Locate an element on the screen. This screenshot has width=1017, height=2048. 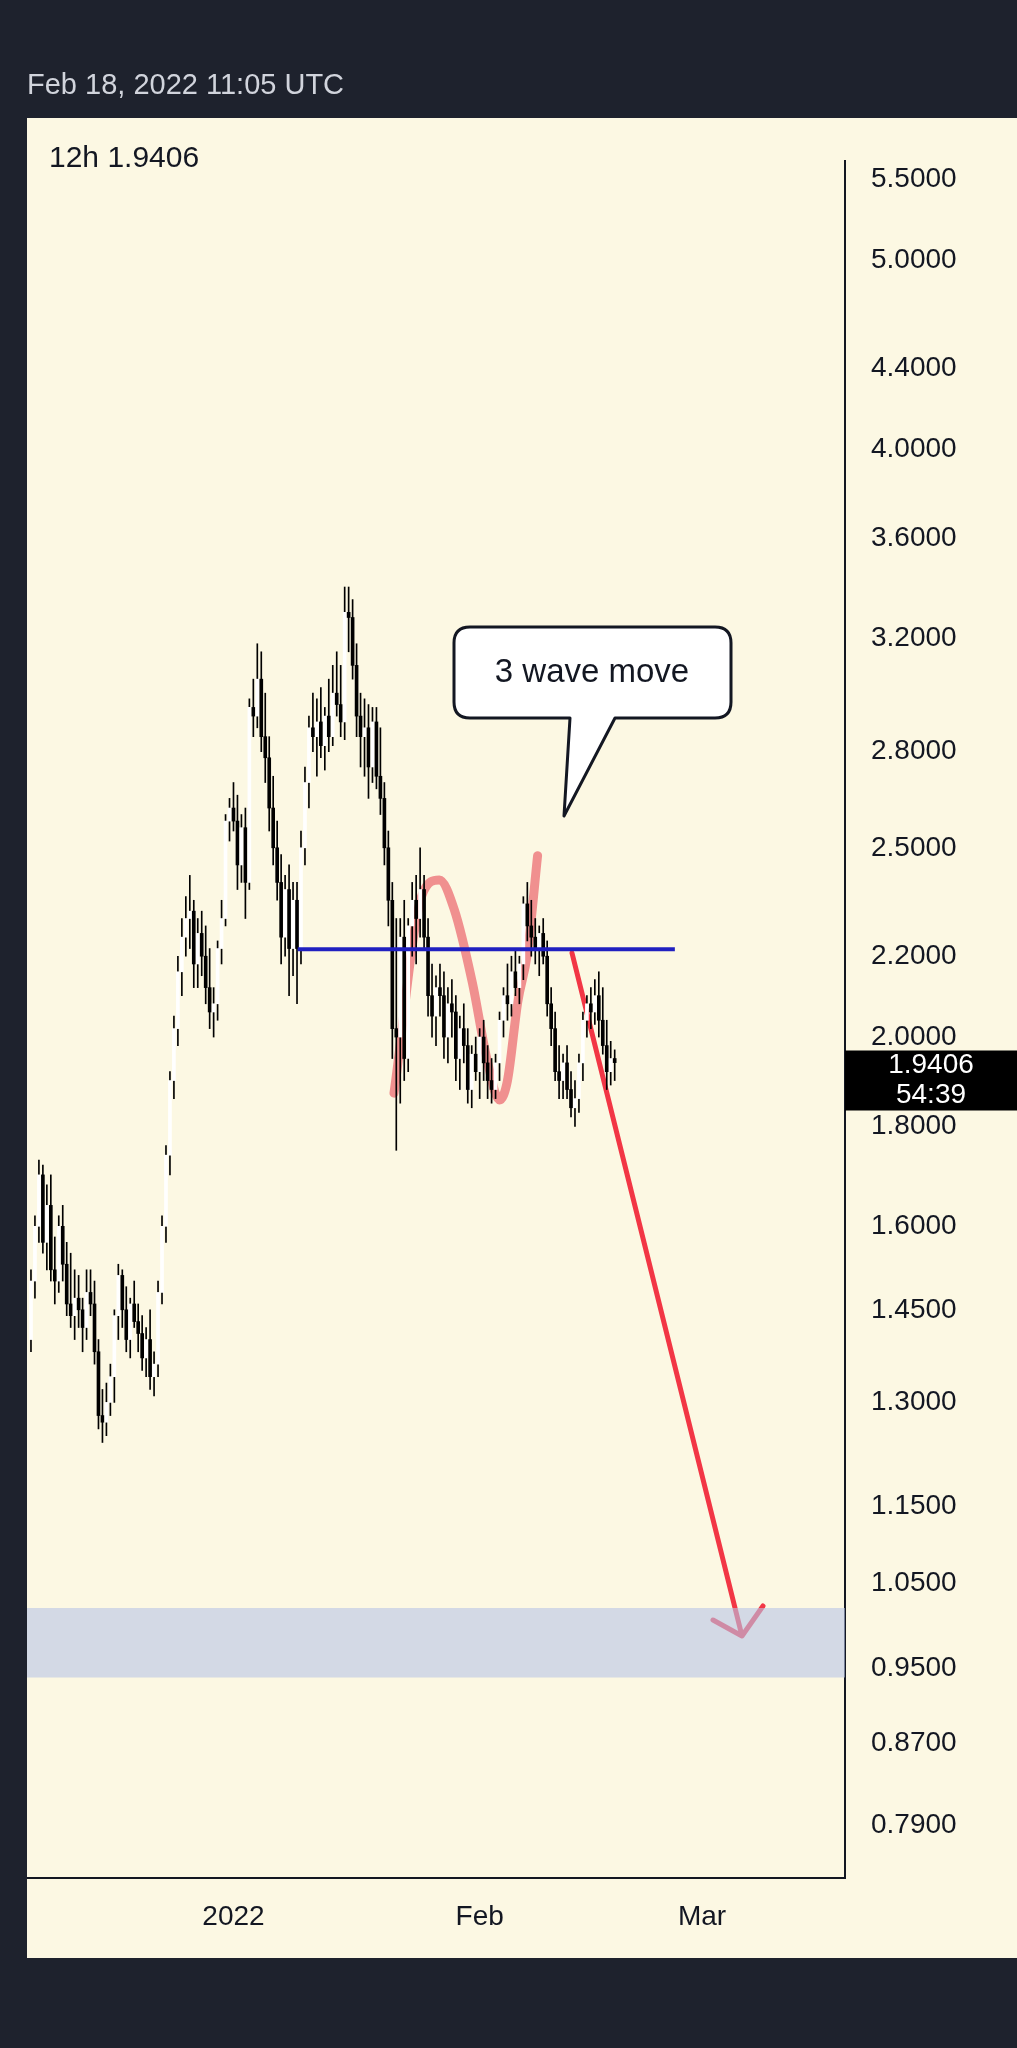
y-tick-label: 1.1500 is located at coordinates (914, 1505).